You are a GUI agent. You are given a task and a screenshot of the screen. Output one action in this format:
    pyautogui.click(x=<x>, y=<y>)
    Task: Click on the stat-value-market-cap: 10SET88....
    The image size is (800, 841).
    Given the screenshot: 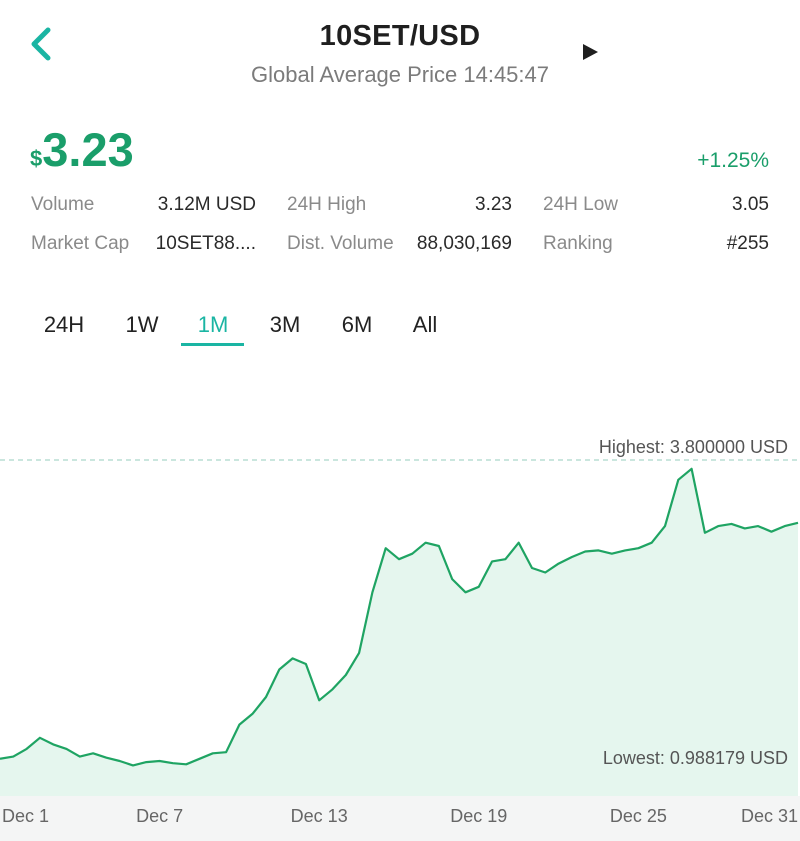 What is the action you would take?
    pyautogui.click(x=205, y=243)
    